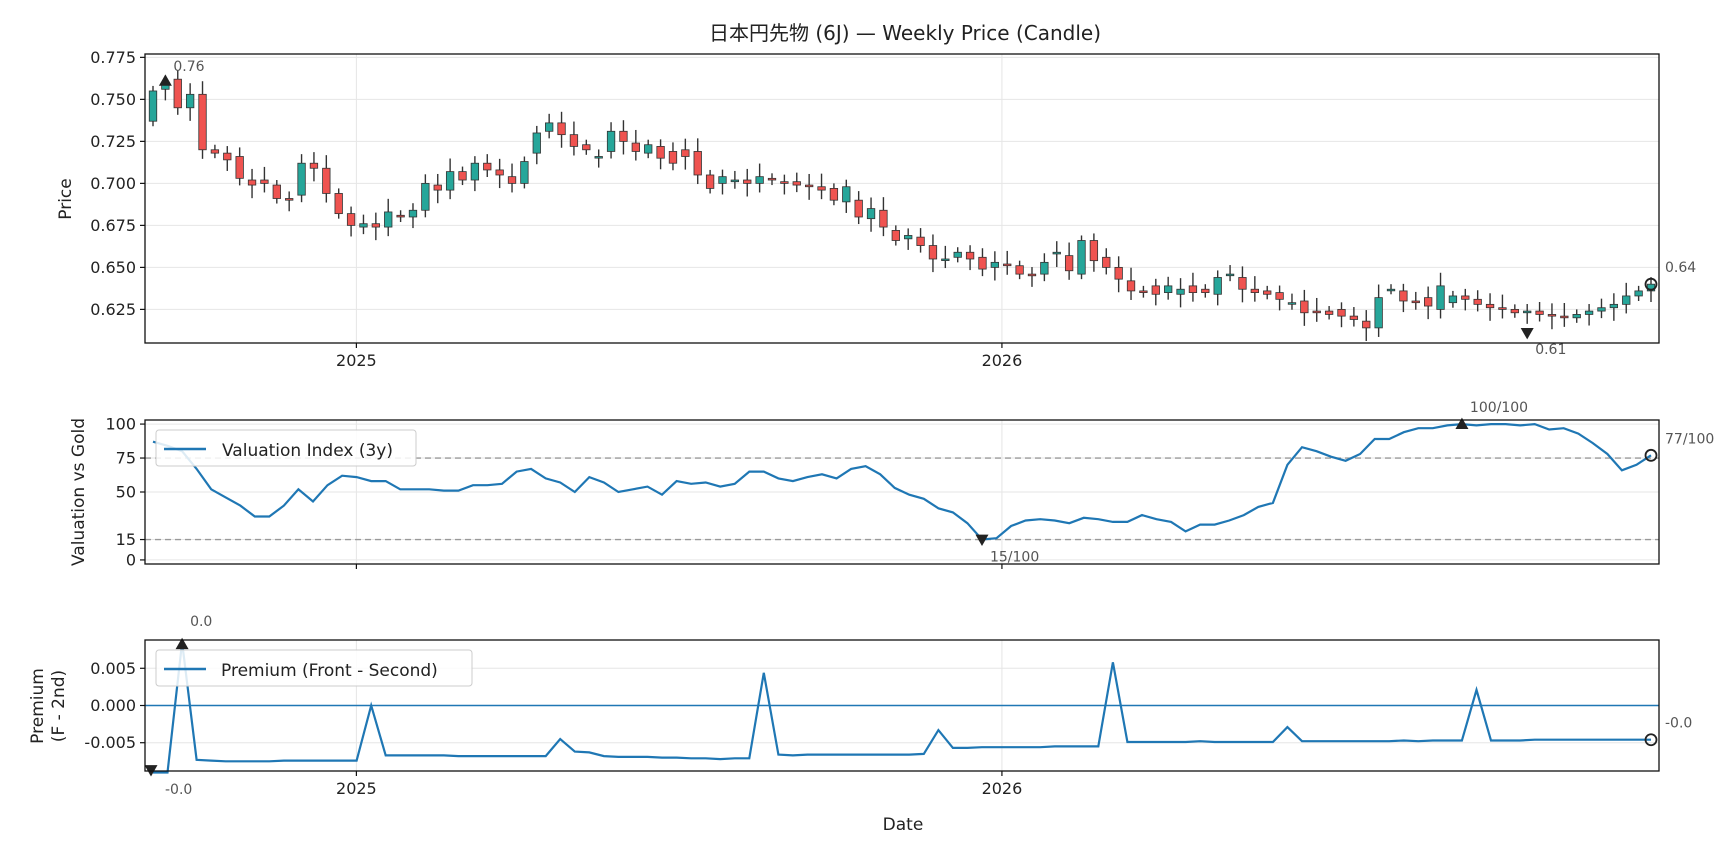 The height and width of the screenshot is (849, 1728). I want to click on price-y-tick-label-0.700: 0.700, so click(113, 183).